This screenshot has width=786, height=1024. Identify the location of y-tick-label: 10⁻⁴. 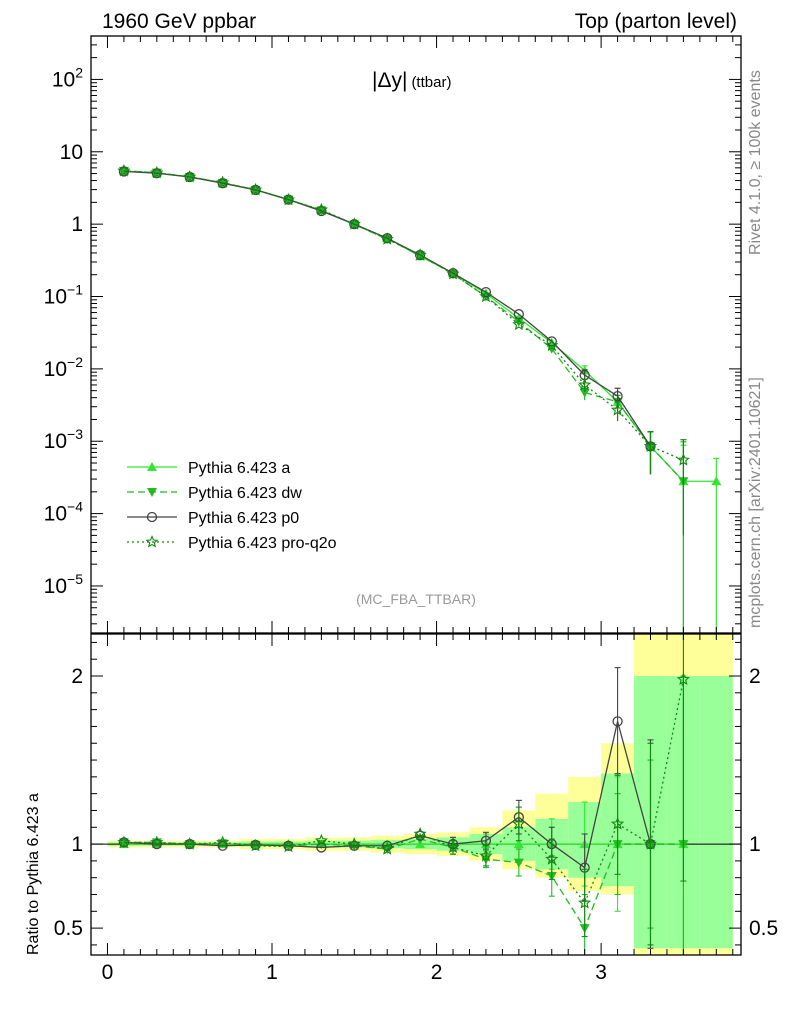
(64, 512).